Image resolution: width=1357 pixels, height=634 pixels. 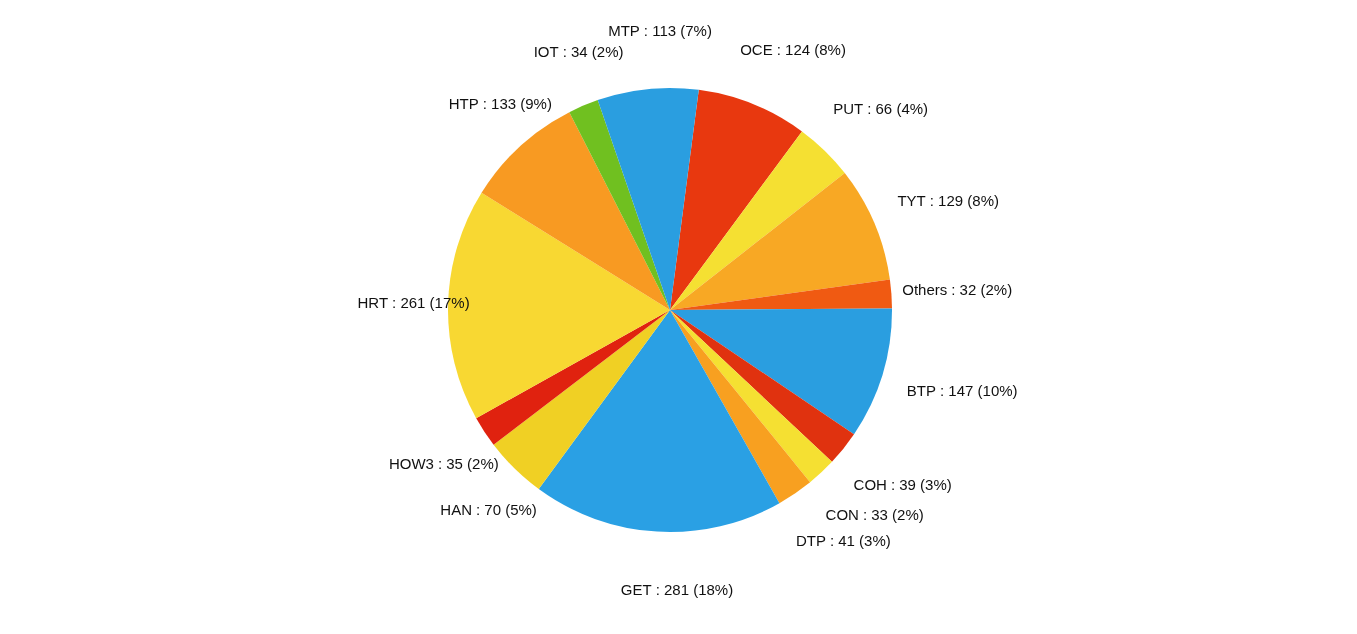 I want to click on data-label: : 70 (5%), so click(x=506, y=509).